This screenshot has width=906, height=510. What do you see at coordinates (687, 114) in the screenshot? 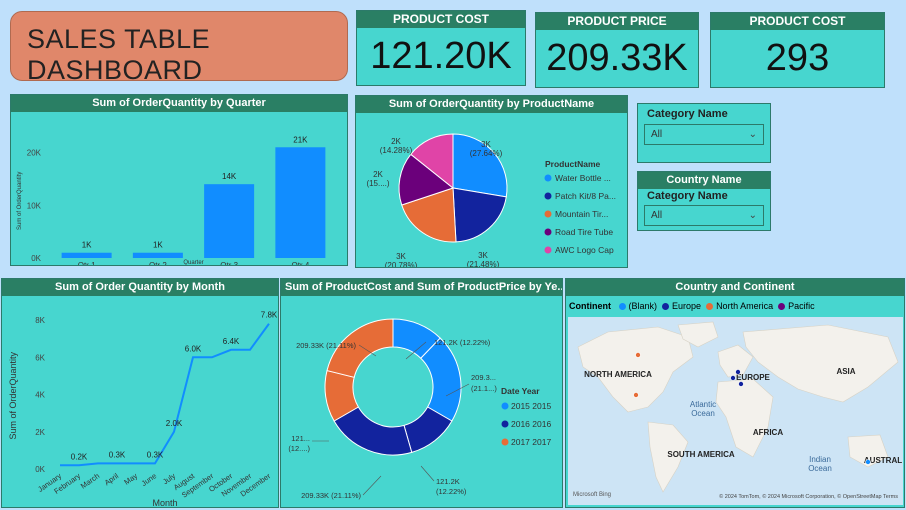
I see `slicer-label: Category Name` at bounding box center [687, 114].